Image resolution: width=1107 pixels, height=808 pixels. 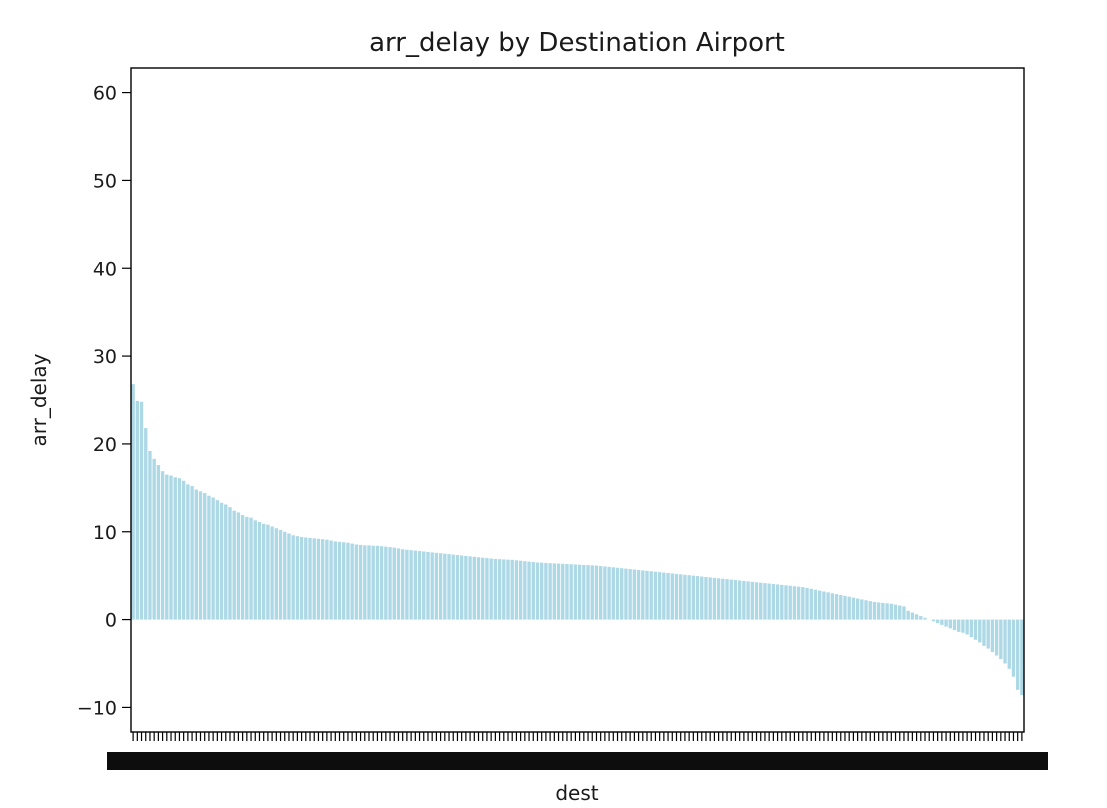 I want to click on chart-title: arr_delay by Destination Airport, so click(x=577, y=43).